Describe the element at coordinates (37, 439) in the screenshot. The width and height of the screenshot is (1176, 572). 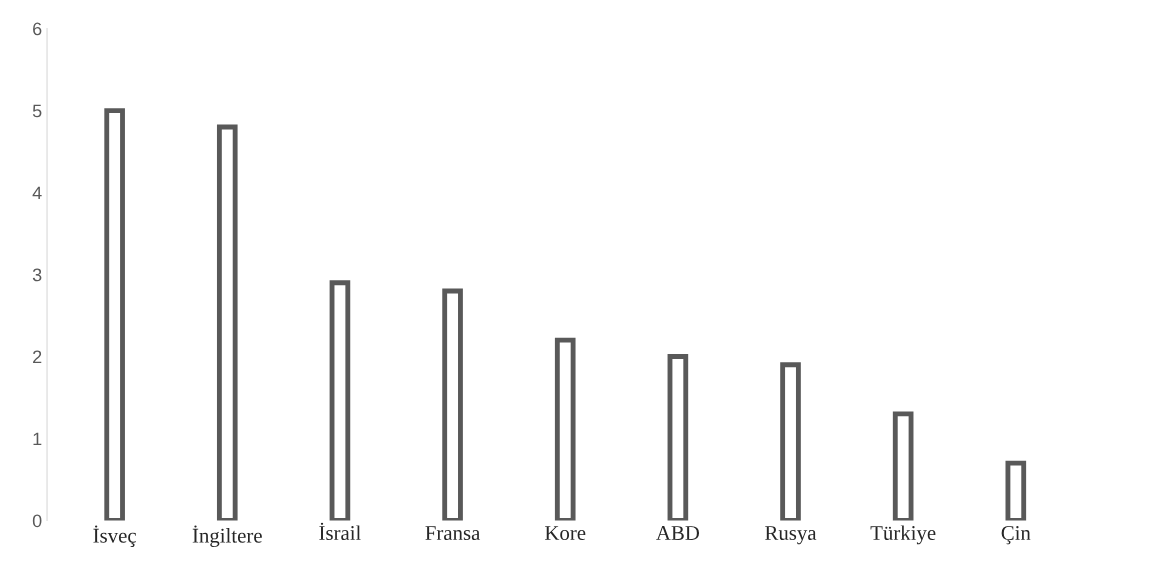
I see `y-tick-label: 1` at that location.